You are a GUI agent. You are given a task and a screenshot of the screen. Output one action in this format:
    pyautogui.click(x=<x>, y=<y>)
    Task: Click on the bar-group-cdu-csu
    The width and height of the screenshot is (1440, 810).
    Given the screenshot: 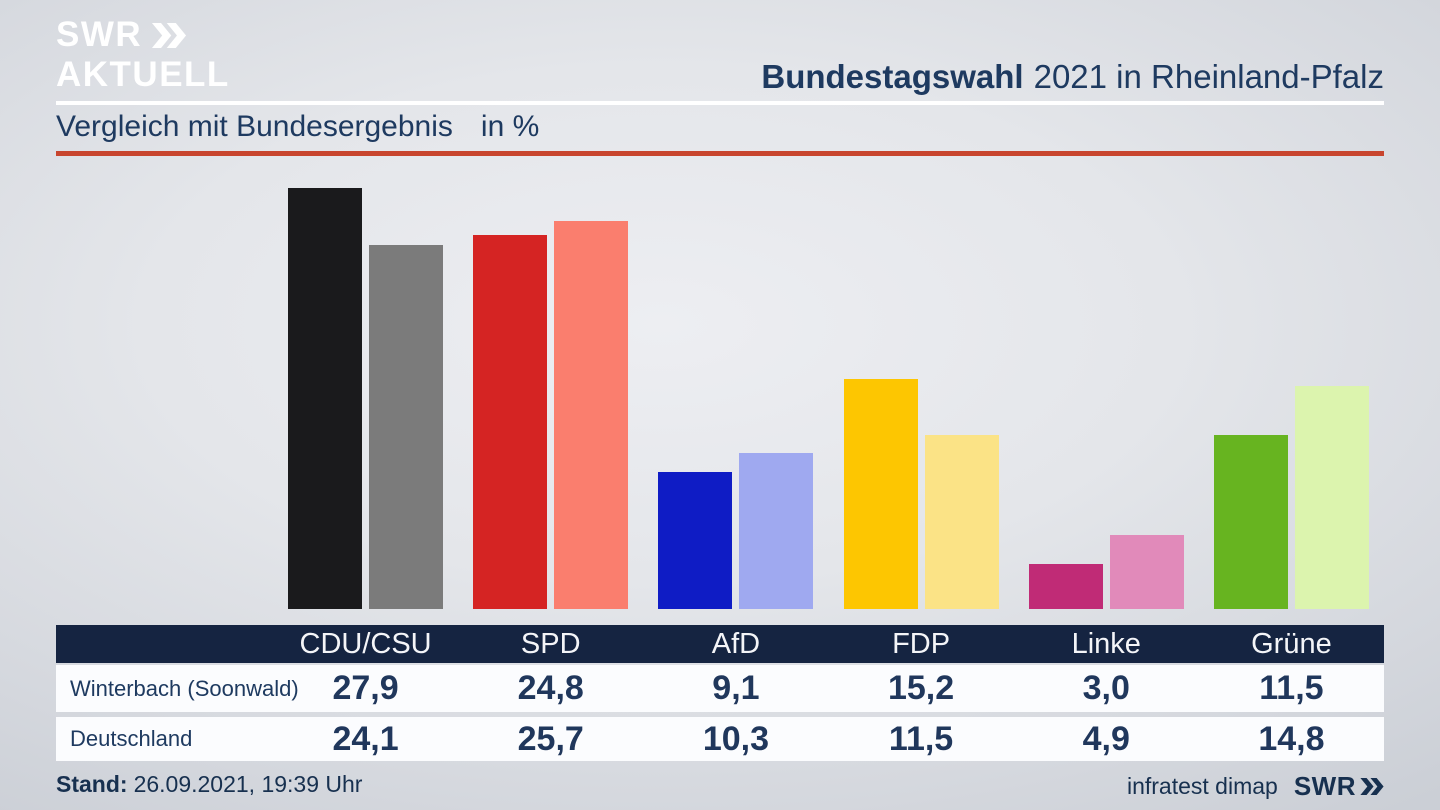 What is the action you would take?
    pyautogui.click(x=365, y=382)
    